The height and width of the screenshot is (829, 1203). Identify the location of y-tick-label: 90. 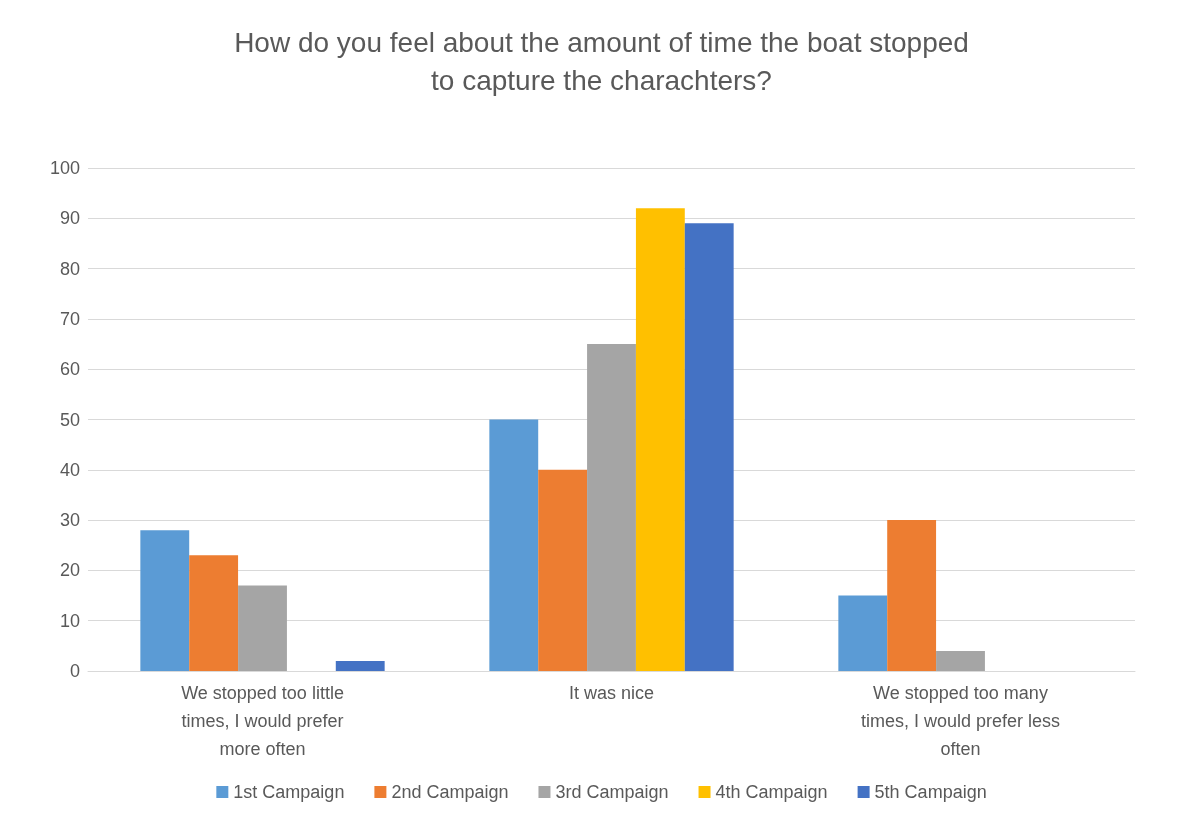
(69, 218).